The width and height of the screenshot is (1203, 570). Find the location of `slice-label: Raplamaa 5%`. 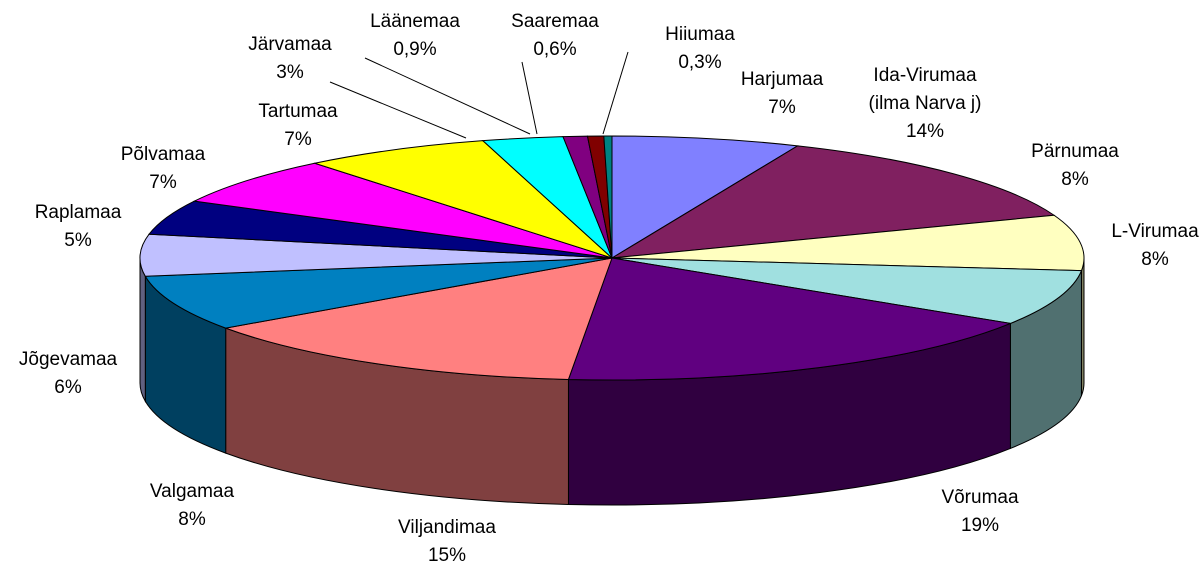

slice-label: Raplamaa 5% is located at coordinates (78, 227).